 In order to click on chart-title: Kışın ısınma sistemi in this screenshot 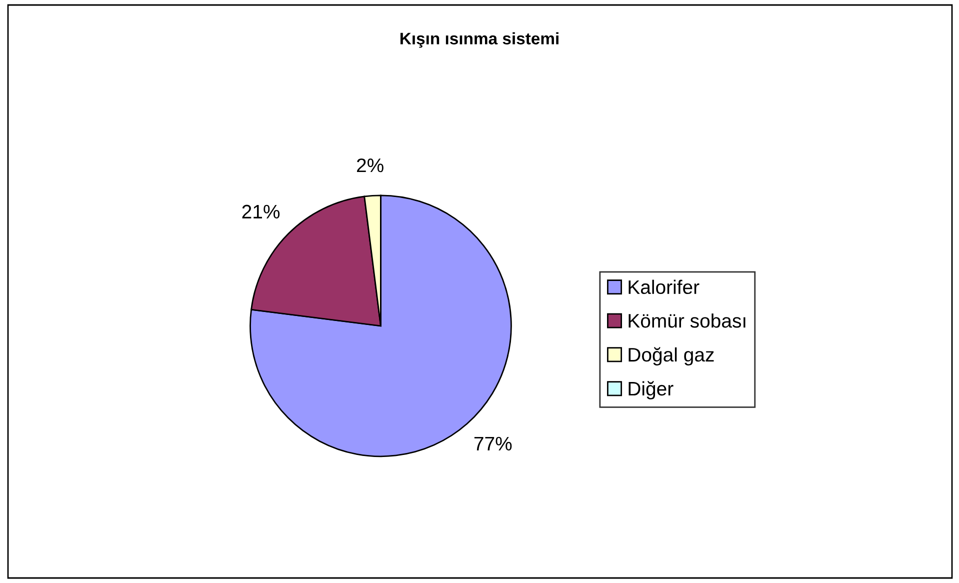, I will do `click(479, 40)`.